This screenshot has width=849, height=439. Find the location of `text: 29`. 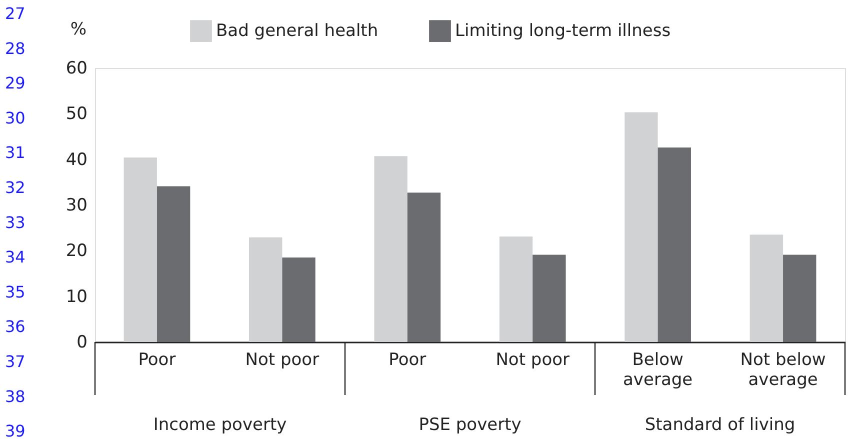

text: 29 is located at coordinates (15, 83).